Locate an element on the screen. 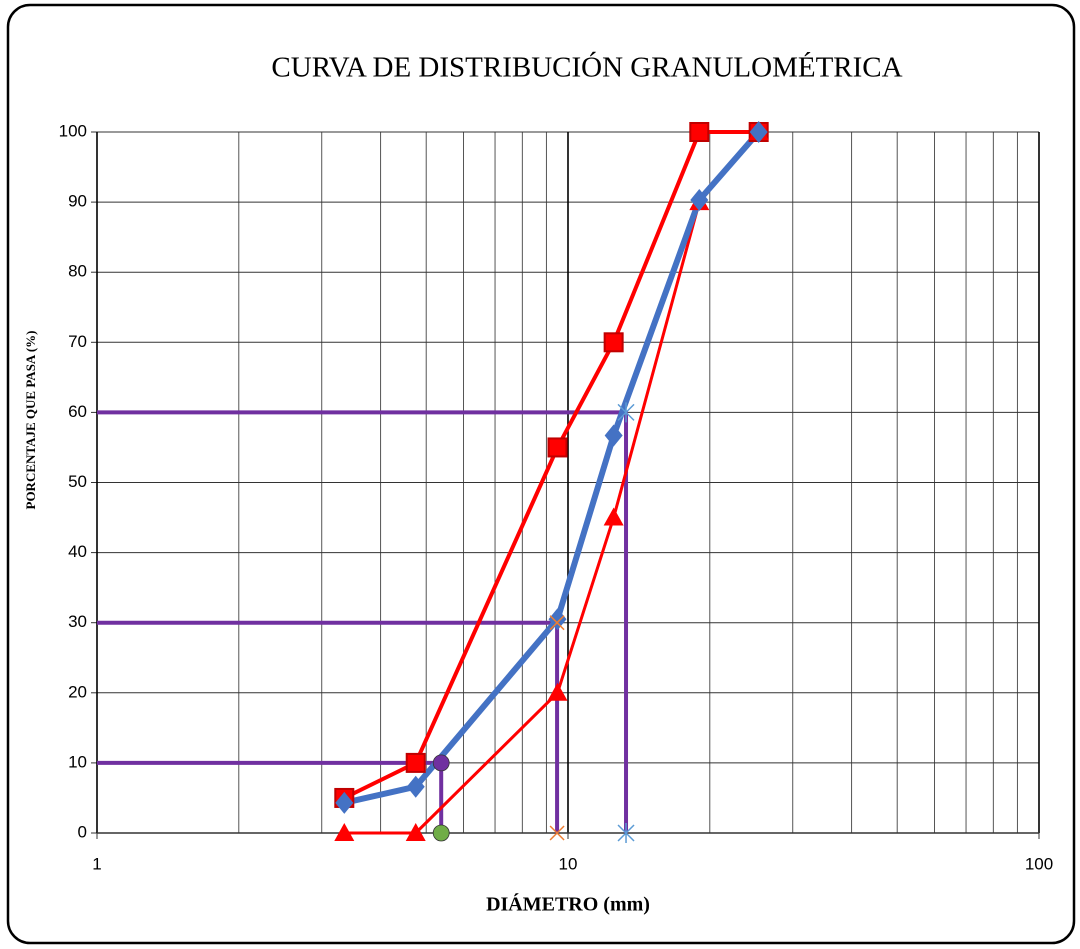  x-axis-label: DIÁMETRO (mm) is located at coordinates (568, 904).